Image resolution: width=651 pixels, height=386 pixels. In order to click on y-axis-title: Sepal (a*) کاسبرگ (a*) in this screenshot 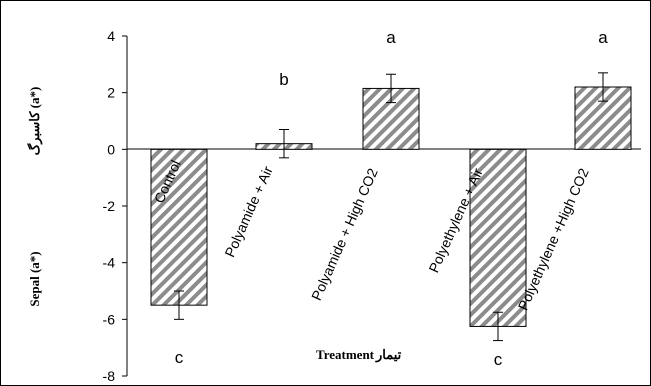, I will do `click(34, 197)`.